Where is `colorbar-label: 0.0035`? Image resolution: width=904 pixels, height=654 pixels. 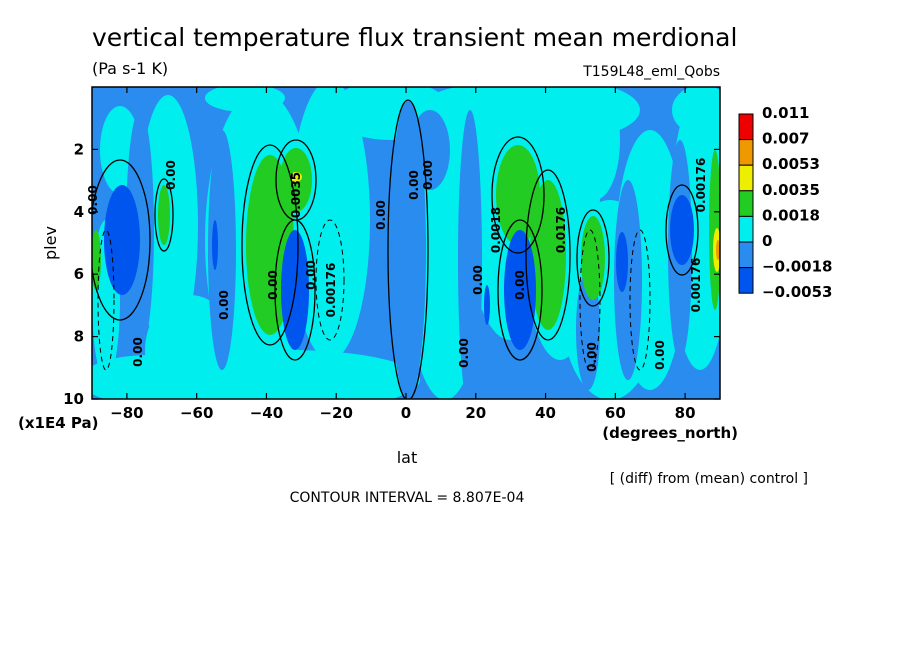 colorbar-label: 0.0035 is located at coordinates (791, 190).